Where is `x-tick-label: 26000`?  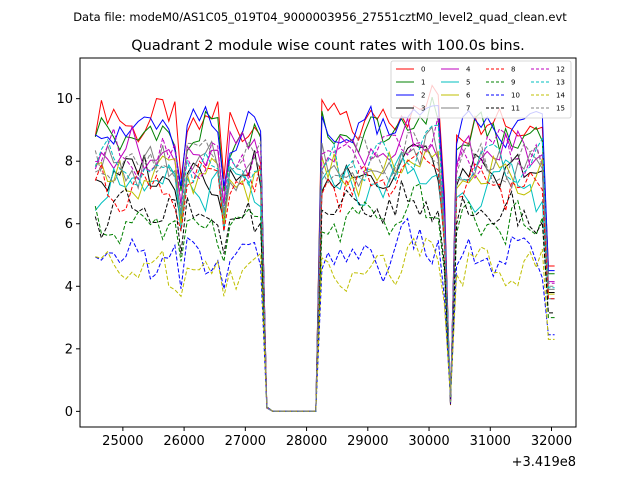 x-tick-label: 26000 is located at coordinates (183, 441).